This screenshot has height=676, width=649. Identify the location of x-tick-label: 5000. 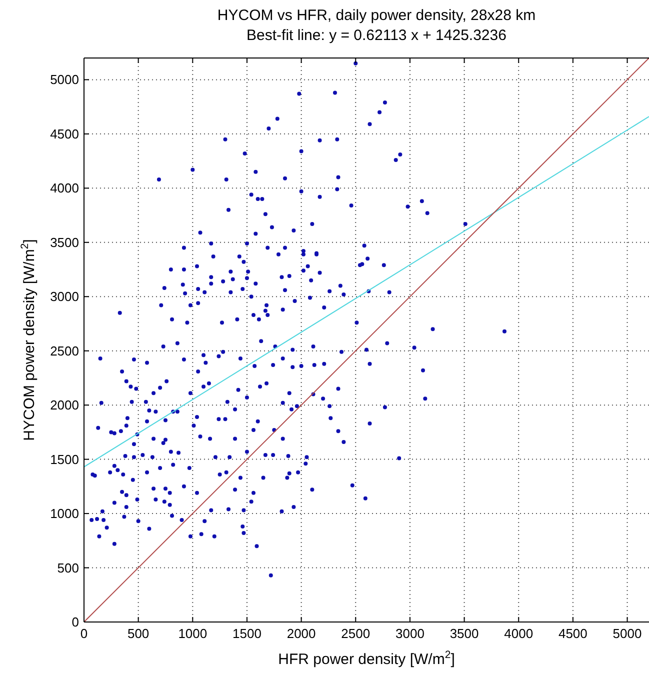
(627, 633).